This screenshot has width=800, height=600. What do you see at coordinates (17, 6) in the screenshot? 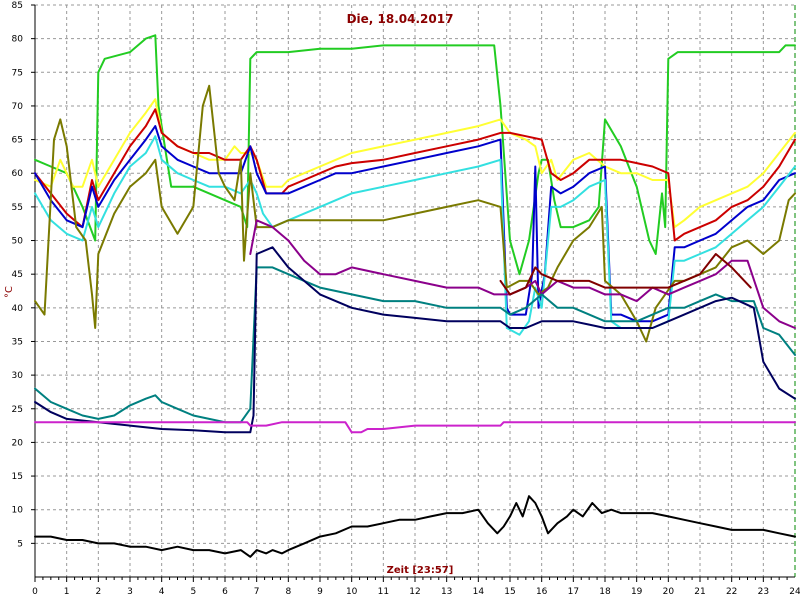
I see `y-tick-label: 85` at bounding box center [17, 6].